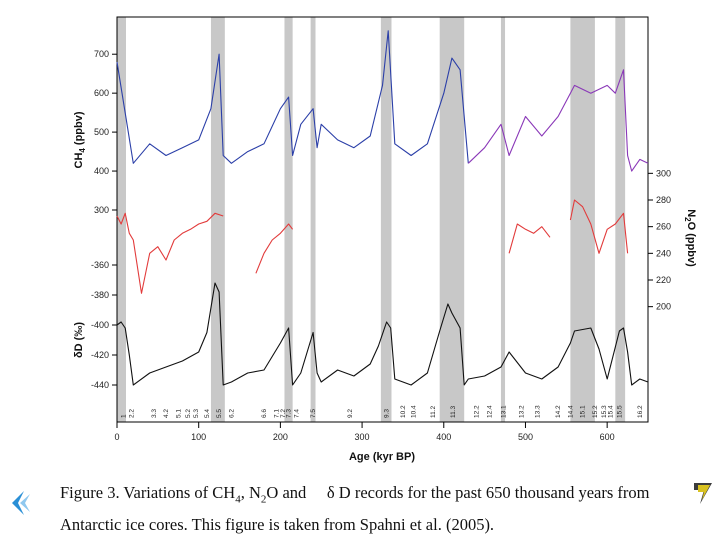  I want to click on marine-stage-label-30: 15.2, so click(595, 411).